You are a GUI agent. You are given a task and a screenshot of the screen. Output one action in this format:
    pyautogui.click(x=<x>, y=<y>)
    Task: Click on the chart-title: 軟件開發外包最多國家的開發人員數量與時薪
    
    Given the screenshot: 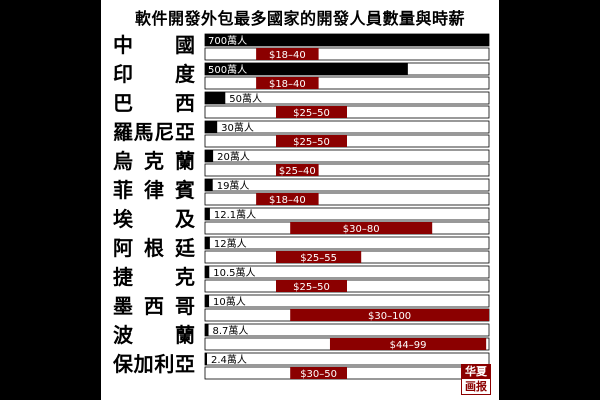 What is the action you would take?
    pyautogui.click(x=299, y=18)
    